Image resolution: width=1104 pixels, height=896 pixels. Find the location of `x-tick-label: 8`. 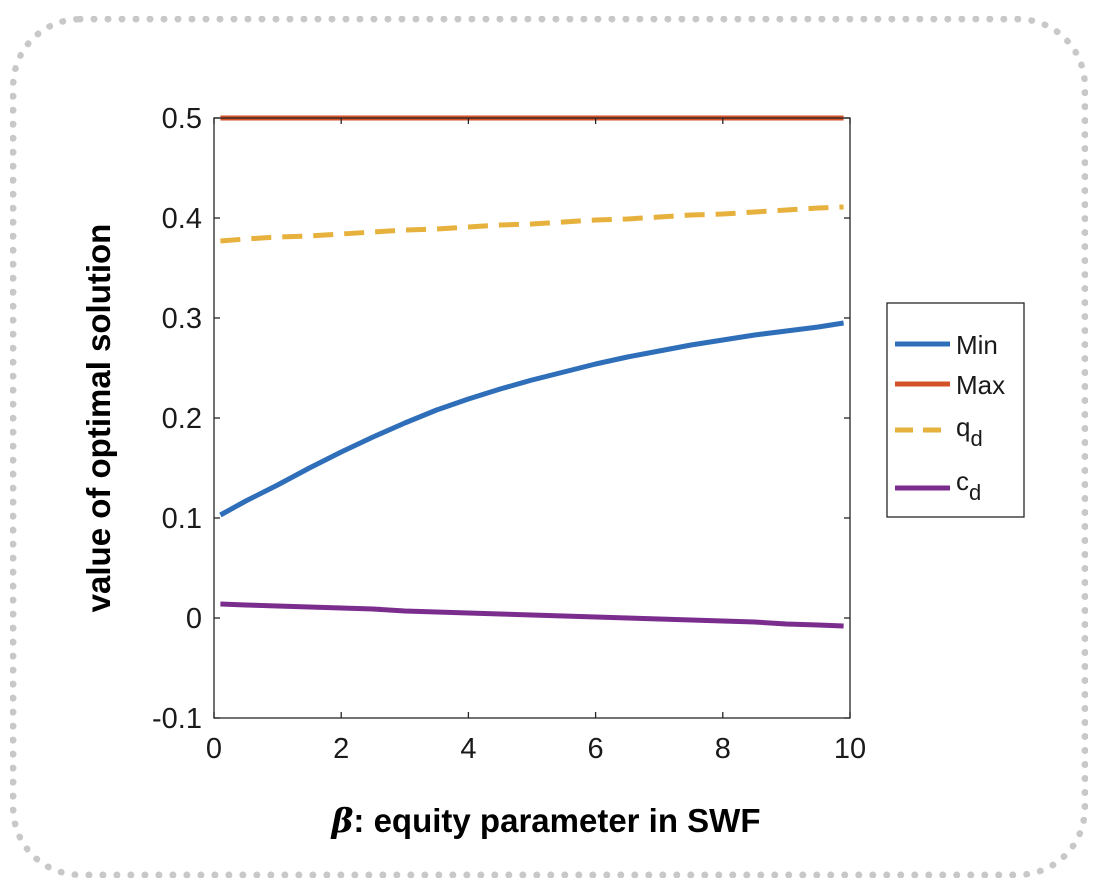

x-tick-label: 8 is located at coordinates (723, 749).